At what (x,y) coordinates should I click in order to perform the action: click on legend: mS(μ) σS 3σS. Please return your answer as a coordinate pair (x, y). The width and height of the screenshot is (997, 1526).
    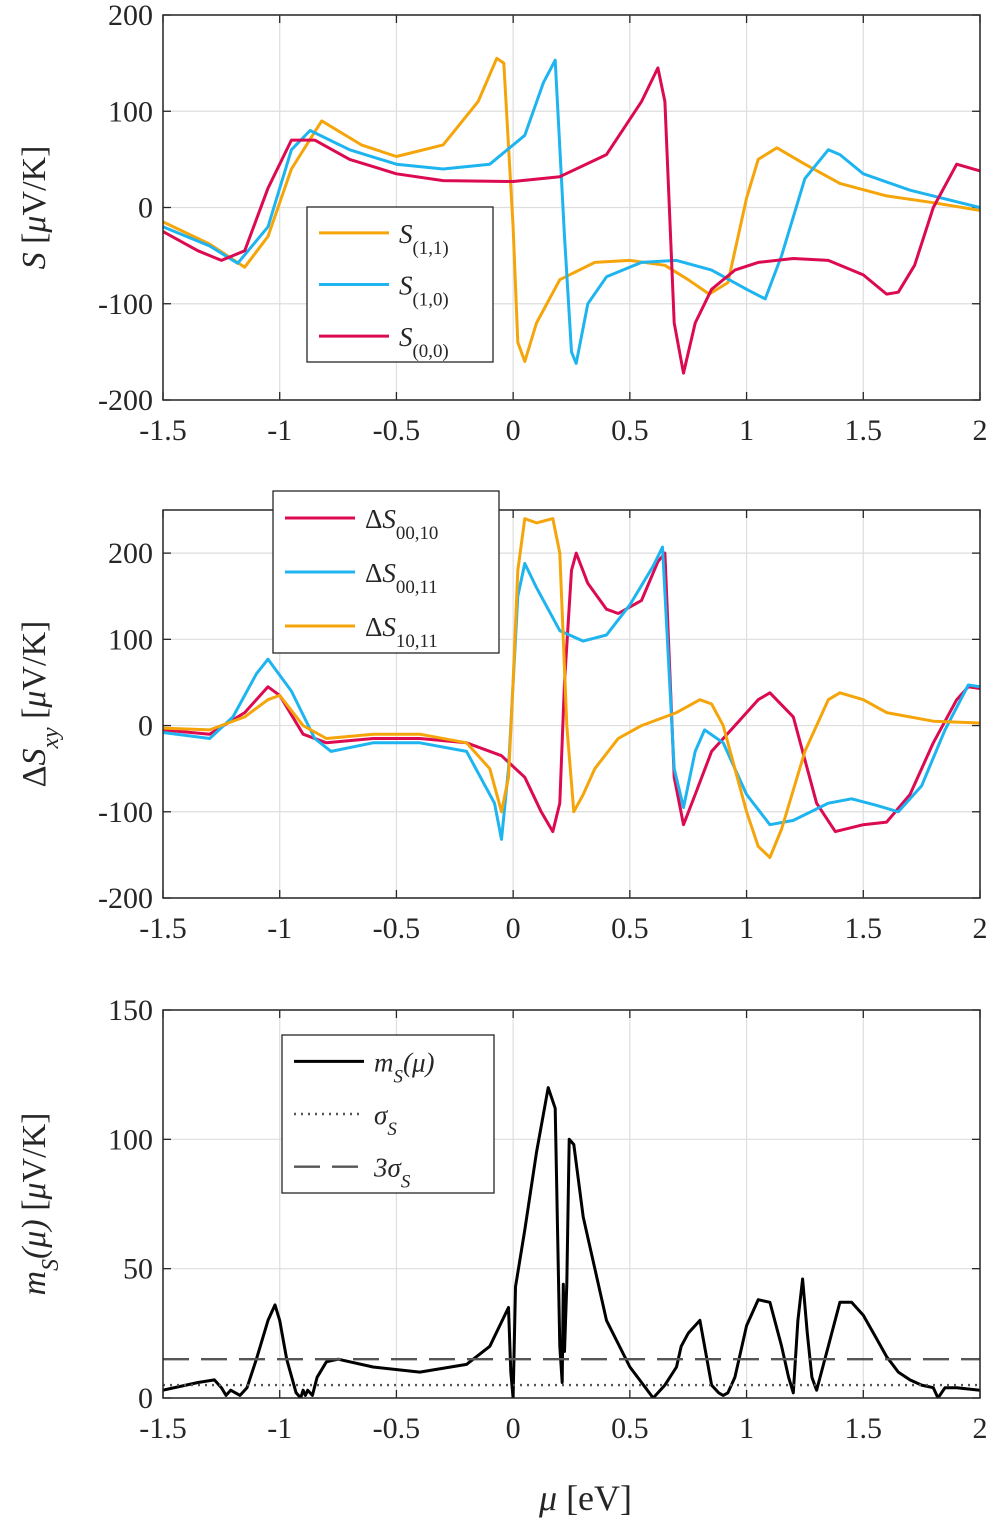
    Looking at the image, I should click on (388, 1114).